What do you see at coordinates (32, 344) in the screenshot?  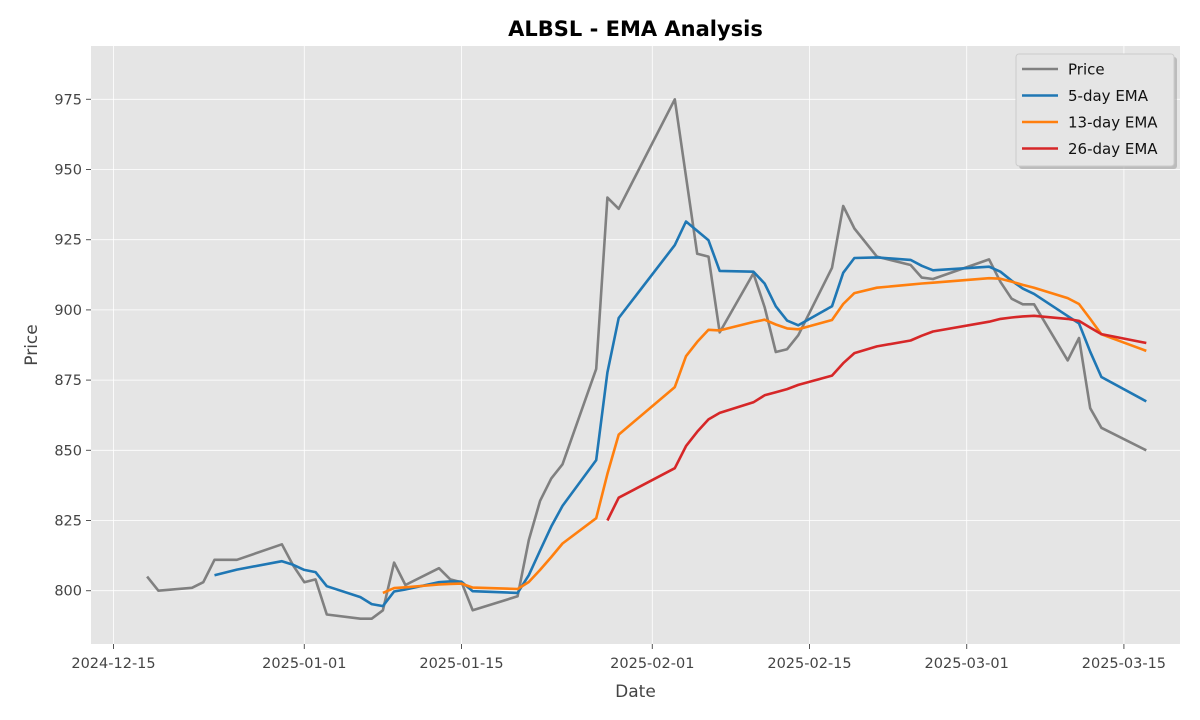 I see `y-axis-label: Price` at bounding box center [32, 344].